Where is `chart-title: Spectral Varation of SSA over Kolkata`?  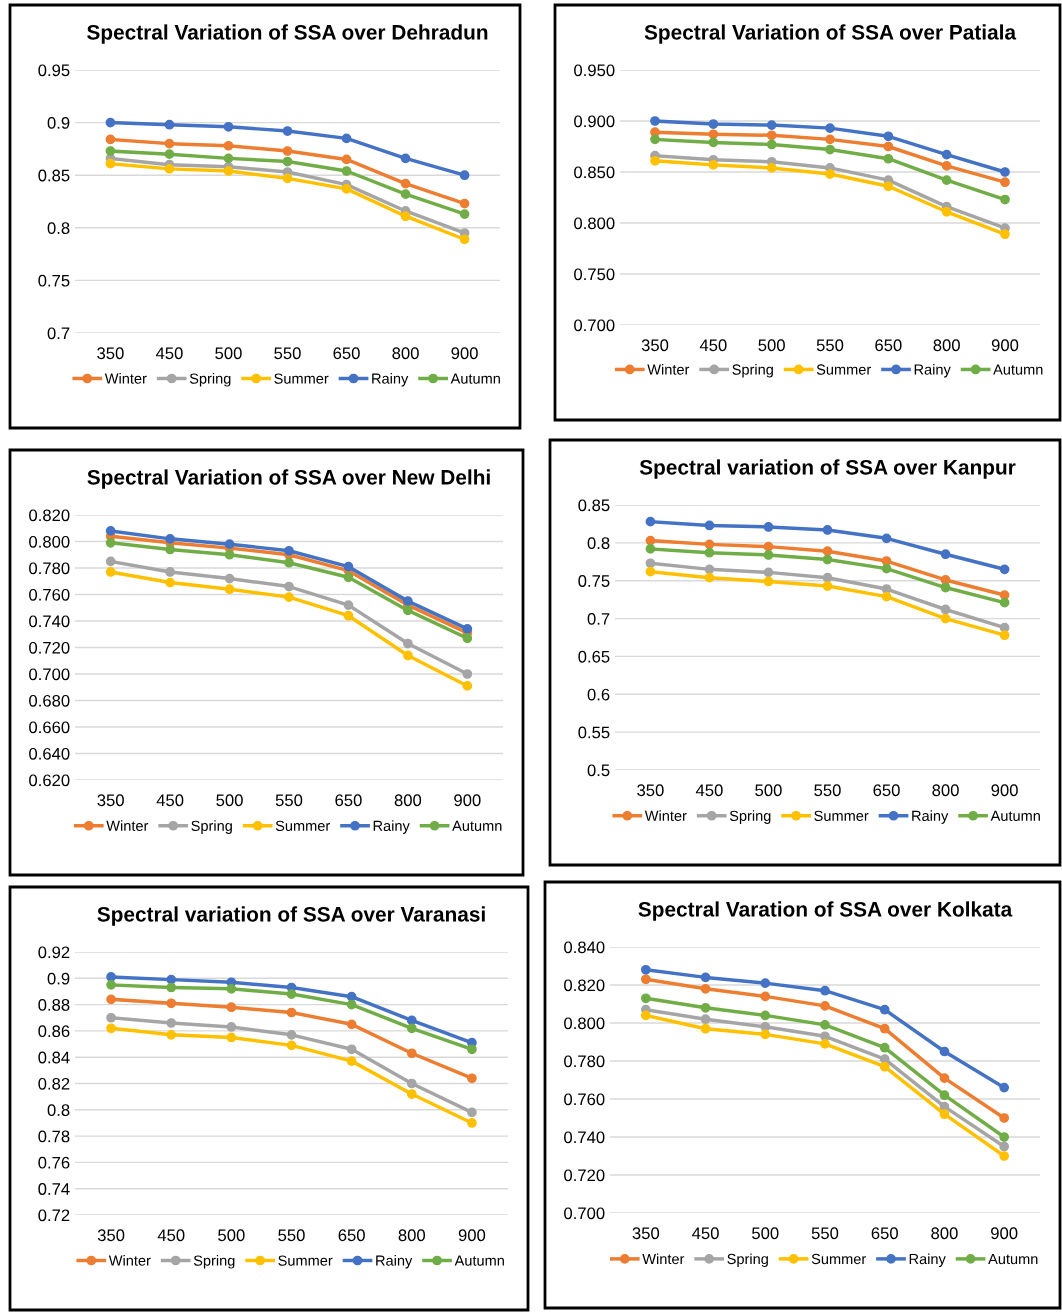 chart-title: Spectral Varation of SSA over Kolkata is located at coordinates (825, 911).